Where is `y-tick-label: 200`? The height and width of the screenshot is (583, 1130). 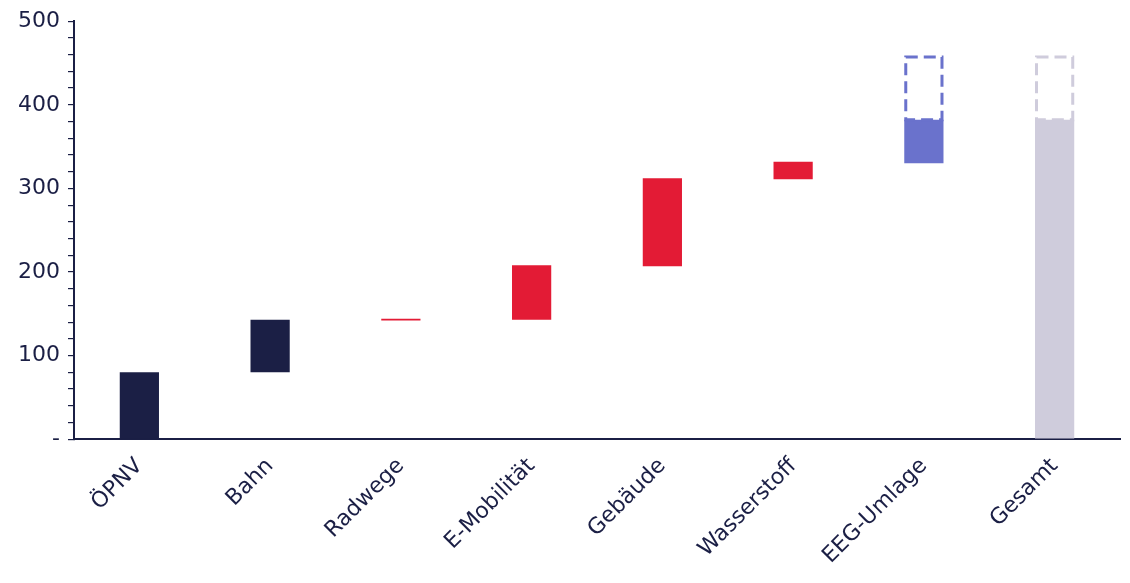 y-tick-label: 200 is located at coordinates (38, 270).